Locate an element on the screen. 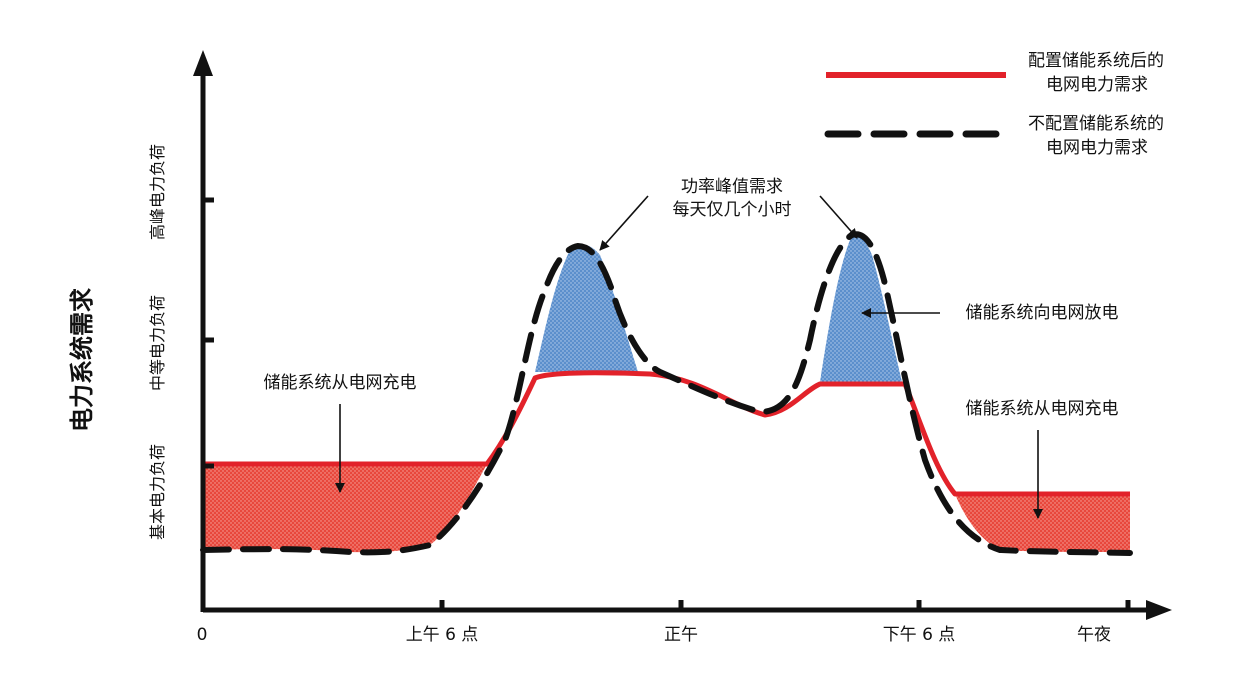  arrow-peak-right is located at coordinates (838, 217).